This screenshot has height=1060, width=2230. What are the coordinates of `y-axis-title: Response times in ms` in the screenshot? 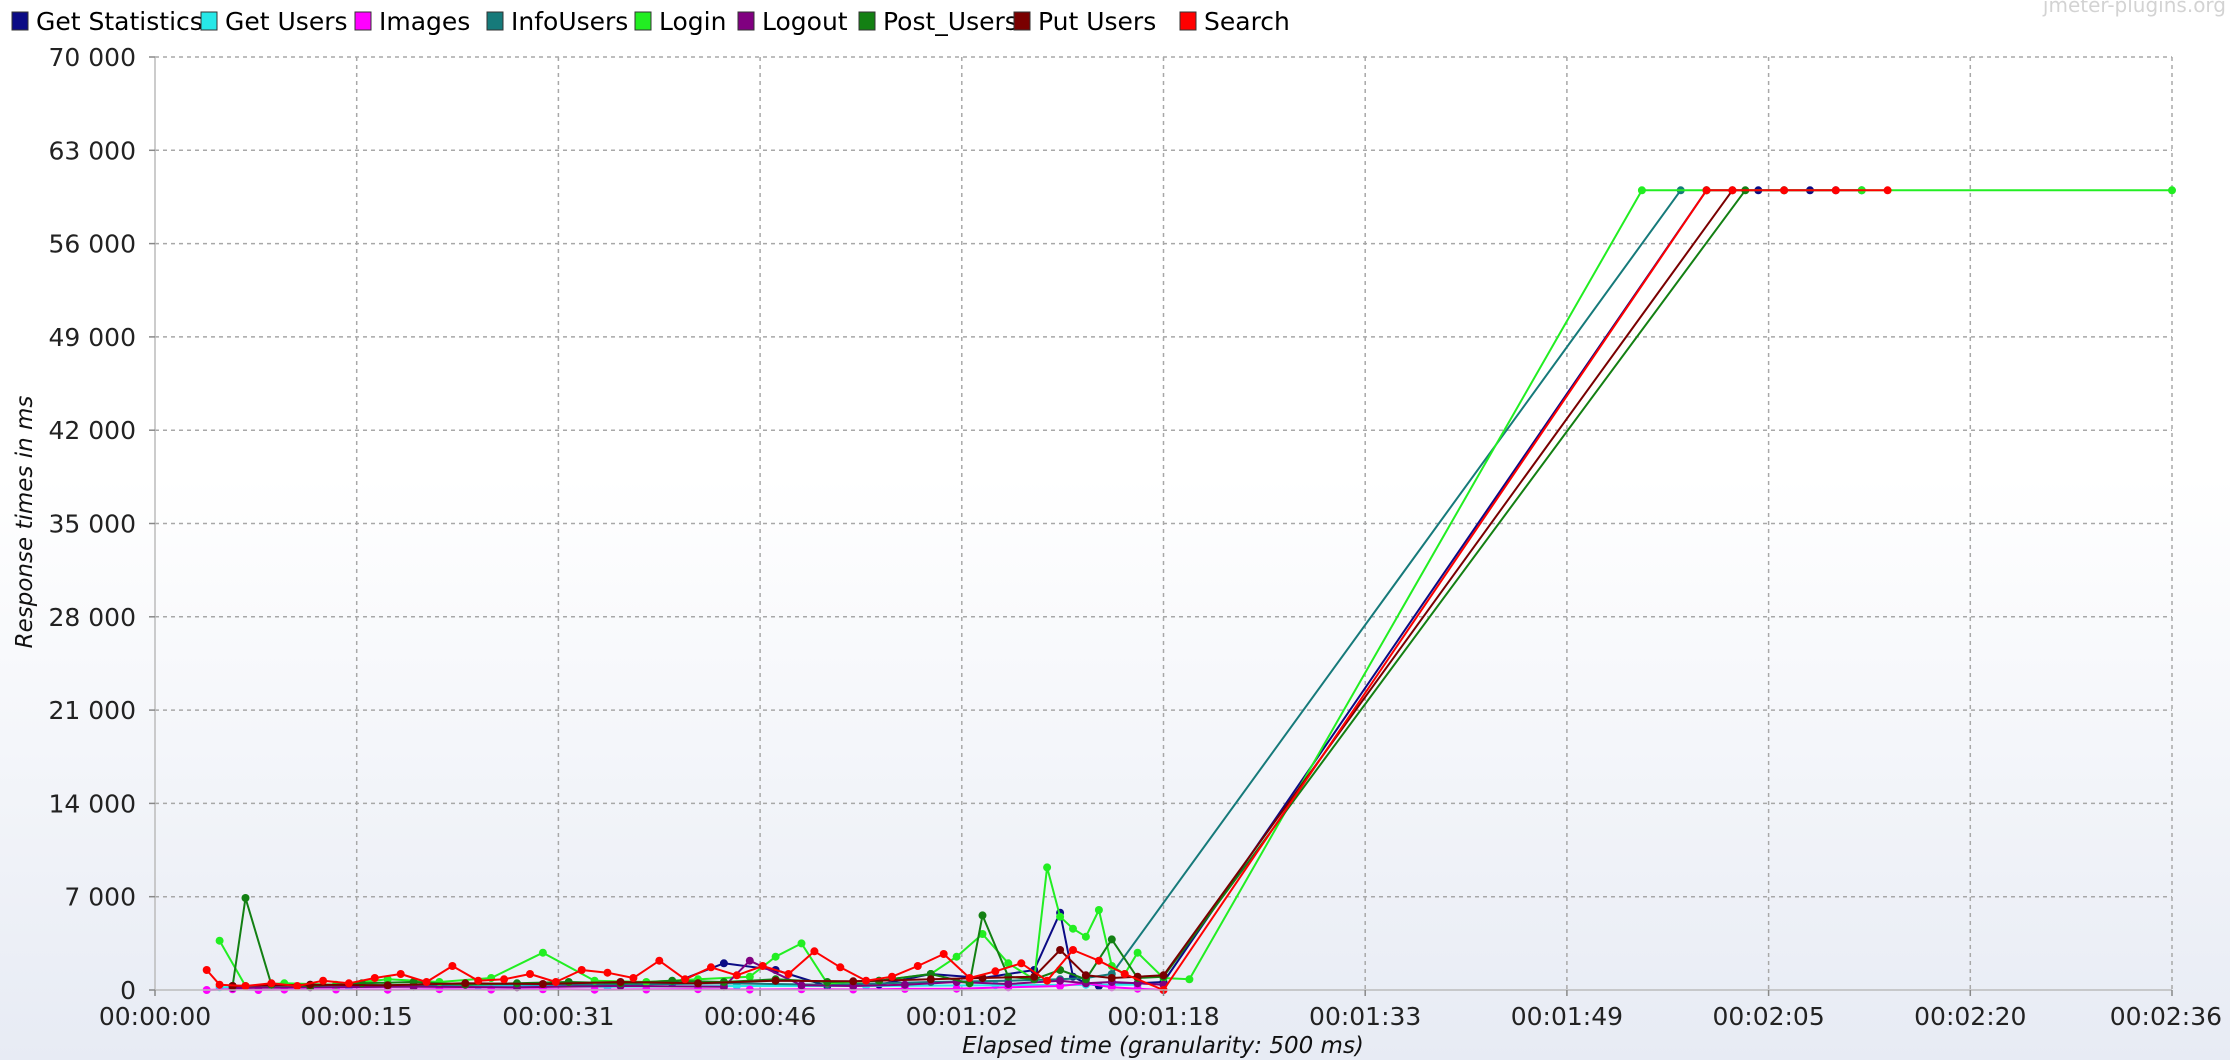 It's located at (25, 522).